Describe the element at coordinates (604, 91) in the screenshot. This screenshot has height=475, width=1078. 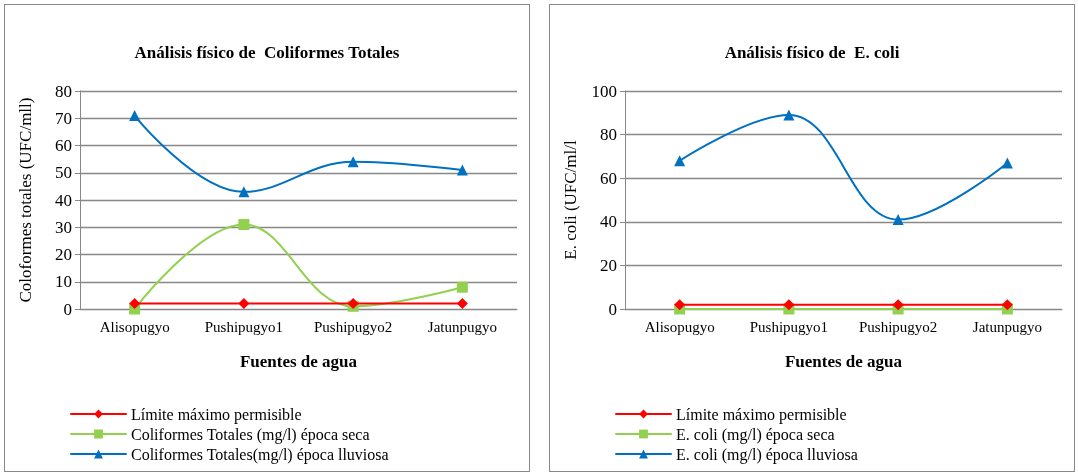
I see `y-tick-label: 100` at that location.